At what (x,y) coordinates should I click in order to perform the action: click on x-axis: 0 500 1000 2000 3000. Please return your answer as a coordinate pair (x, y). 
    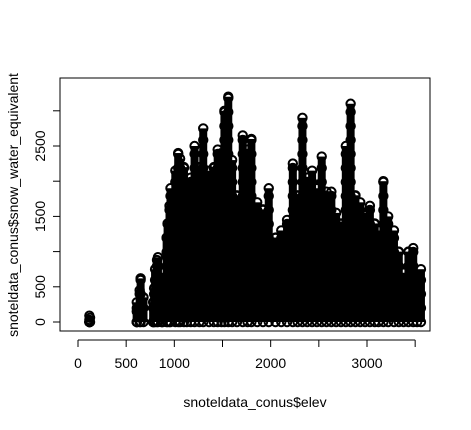
    Looking at the image, I should click on (245, 355).